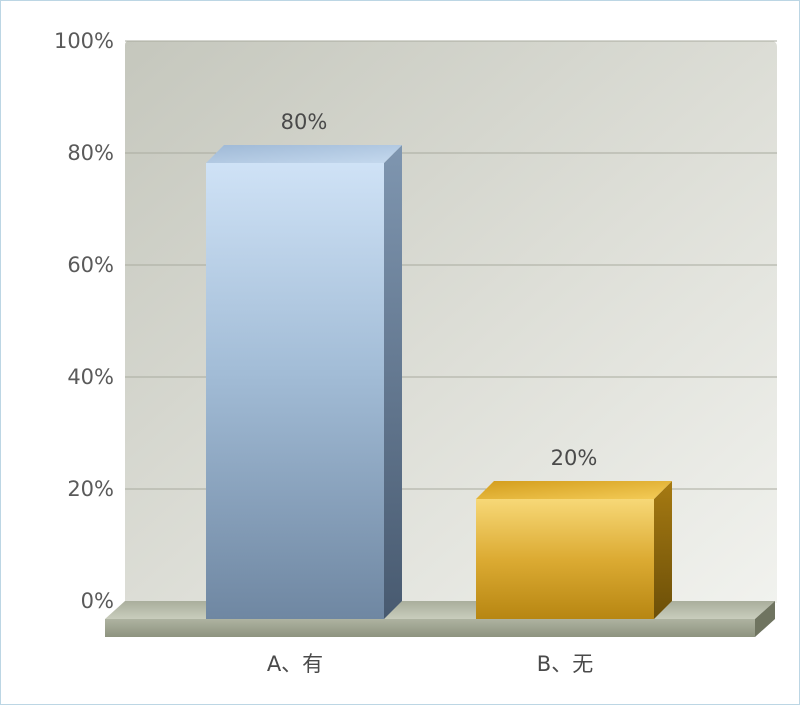  I want to click on y-tick-label: 0%, so click(97, 601).